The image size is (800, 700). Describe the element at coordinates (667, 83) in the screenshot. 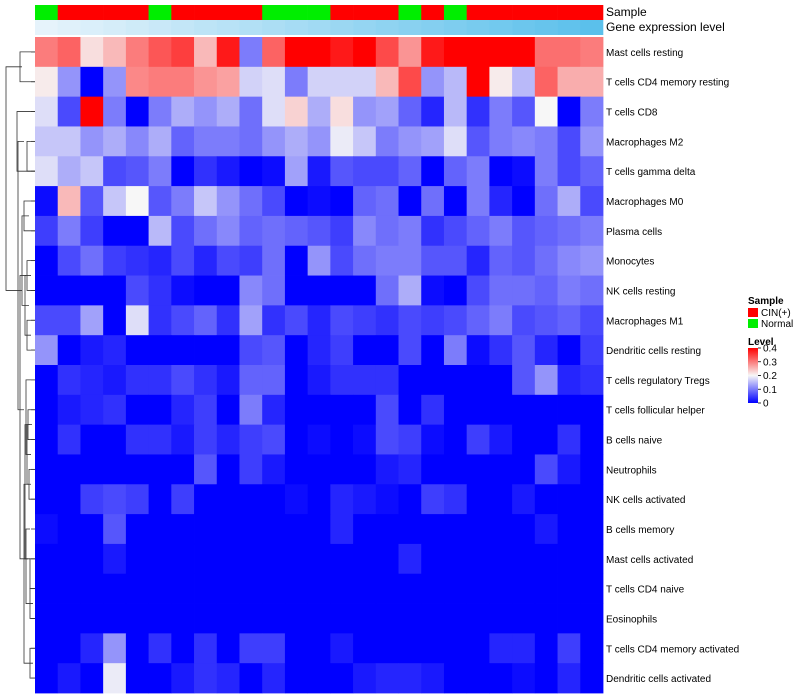

I see `row-label: T cells CD4 memory resting` at that location.